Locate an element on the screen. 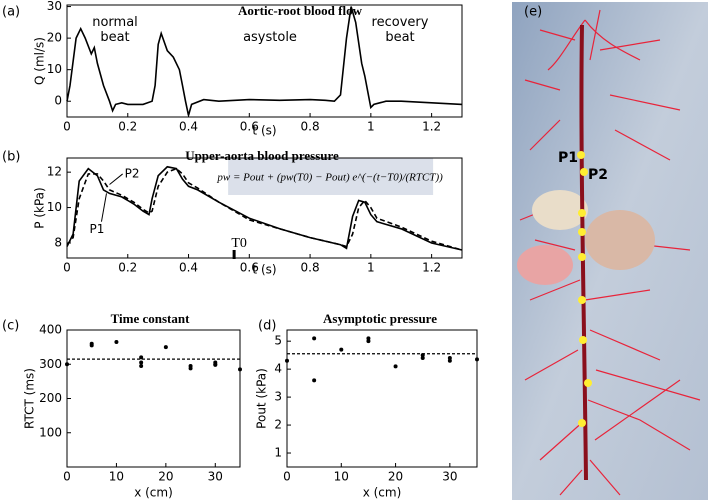 The width and height of the screenshot is (710, 503). marker-label: T0 is located at coordinates (239, 243).